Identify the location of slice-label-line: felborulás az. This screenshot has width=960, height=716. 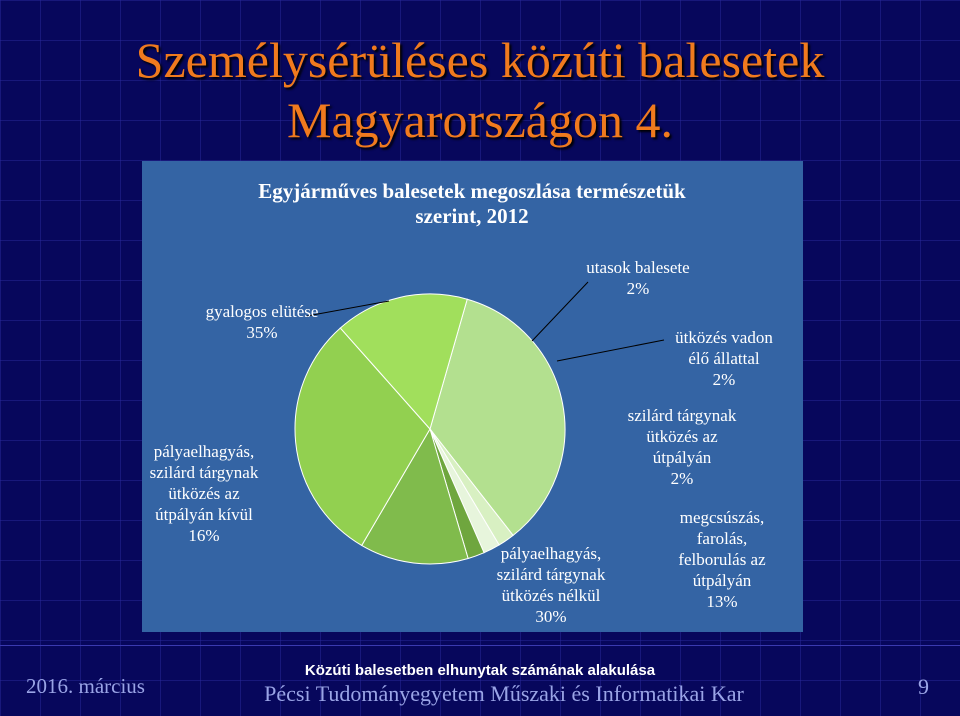
(722, 559).